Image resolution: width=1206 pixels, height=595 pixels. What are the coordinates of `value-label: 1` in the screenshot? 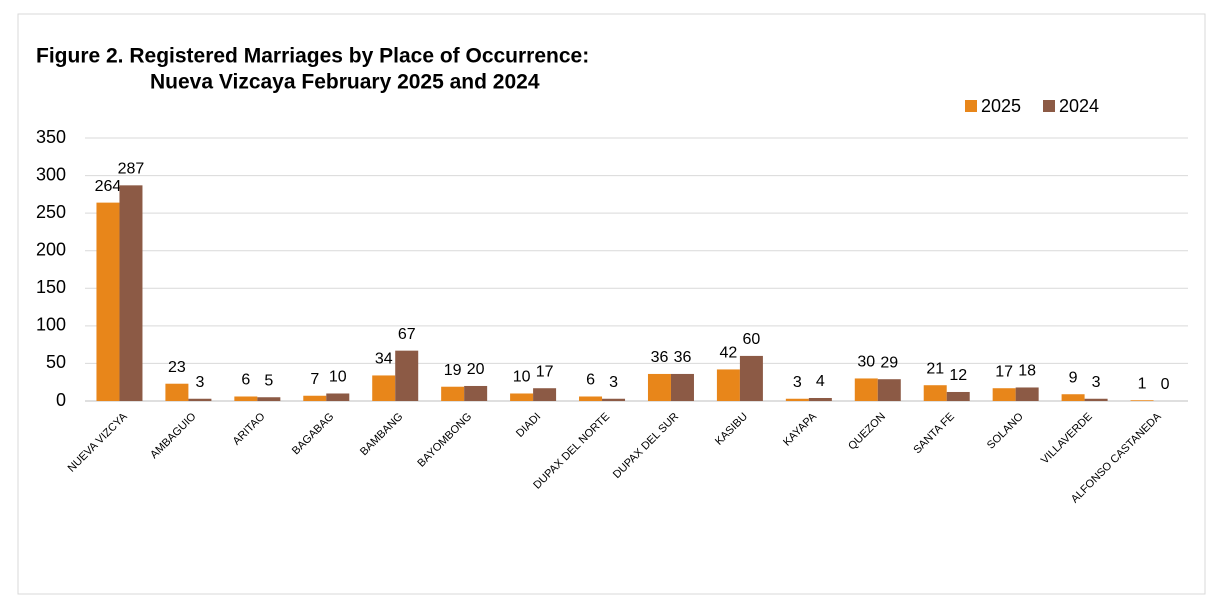 It's located at (1142, 383).